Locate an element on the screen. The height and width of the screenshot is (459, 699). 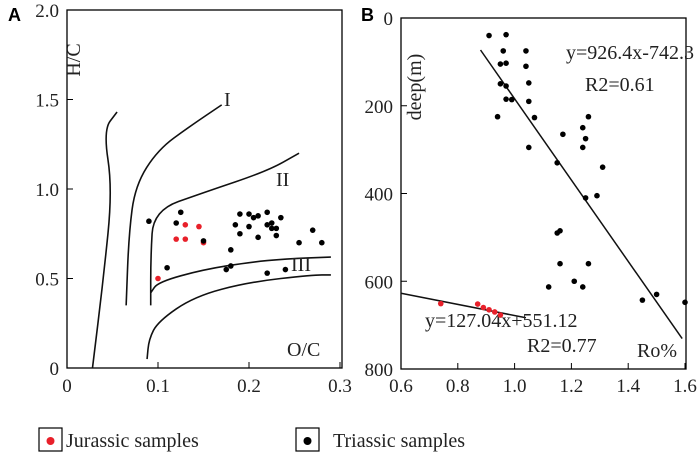
panel-b-xtick-label: 1.0 is located at coordinates (515, 386).